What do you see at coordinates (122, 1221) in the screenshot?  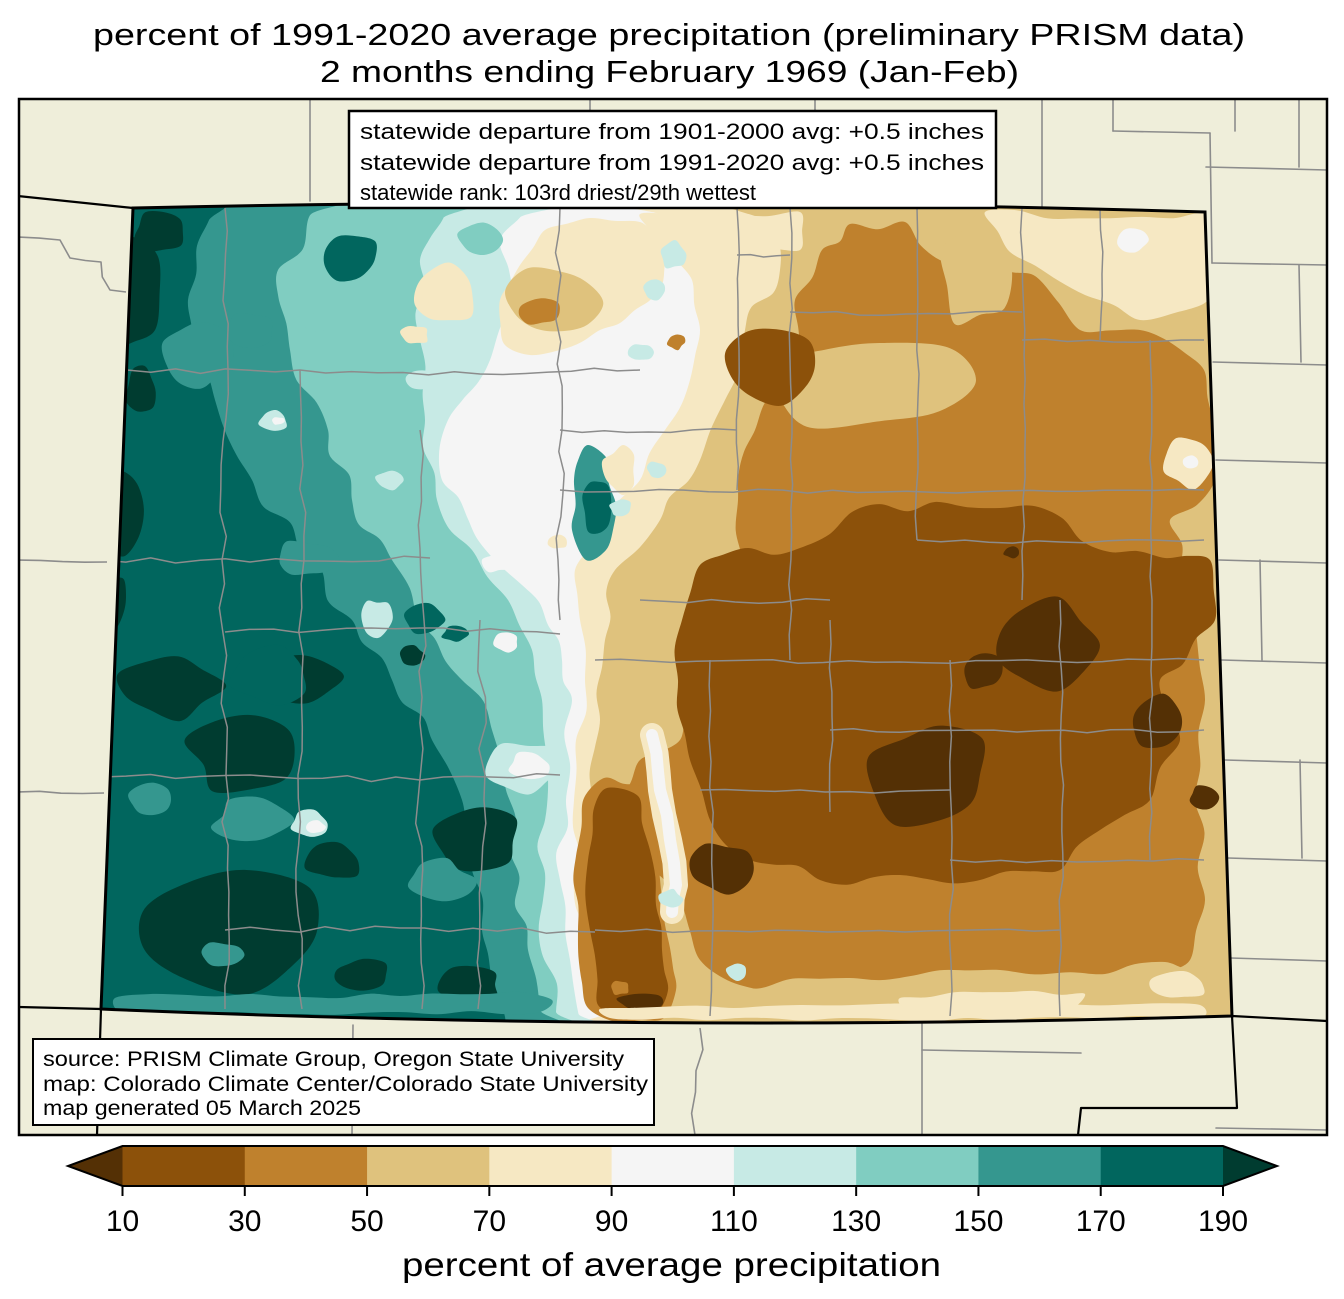 I see `svg-text: 10` at bounding box center [122, 1221].